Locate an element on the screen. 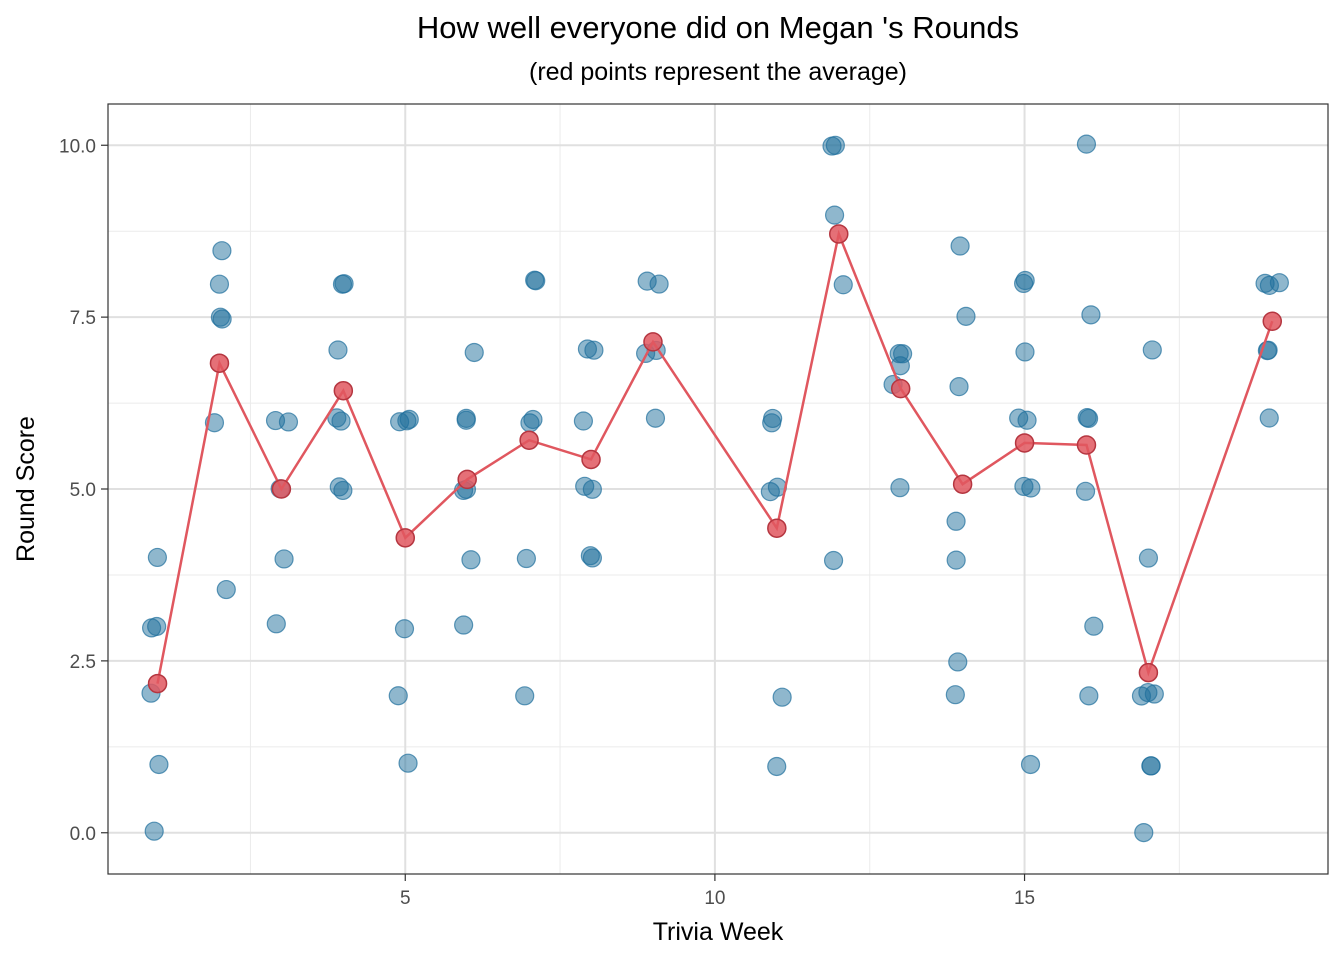 This screenshot has width=1344, height=960. y-tick-label: 7.5 is located at coordinates (83, 318).